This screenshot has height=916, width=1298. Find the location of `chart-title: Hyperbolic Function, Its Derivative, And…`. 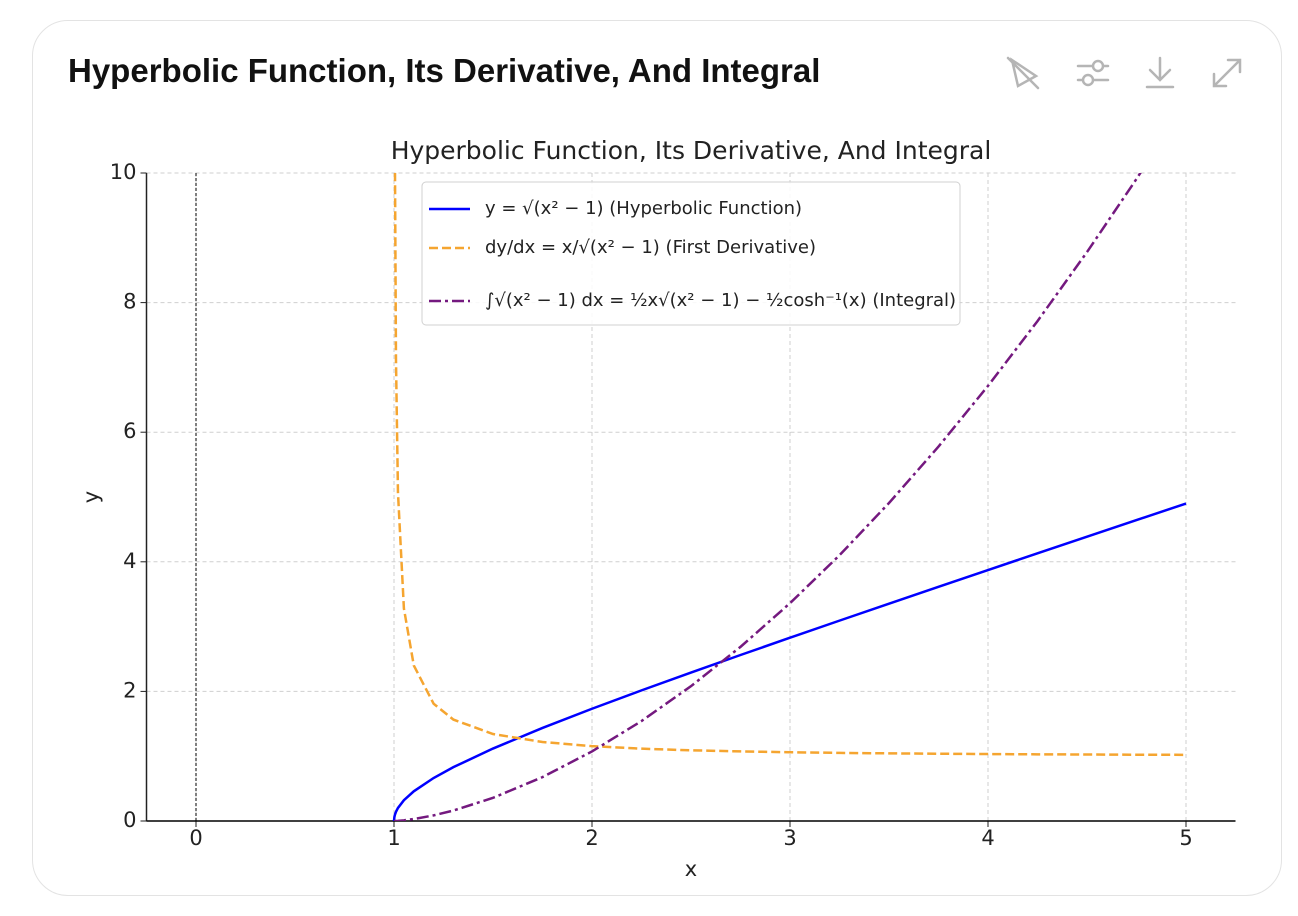

chart-title: Hyperbolic Function, Its Derivative, And… is located at coordinates (691, 150).